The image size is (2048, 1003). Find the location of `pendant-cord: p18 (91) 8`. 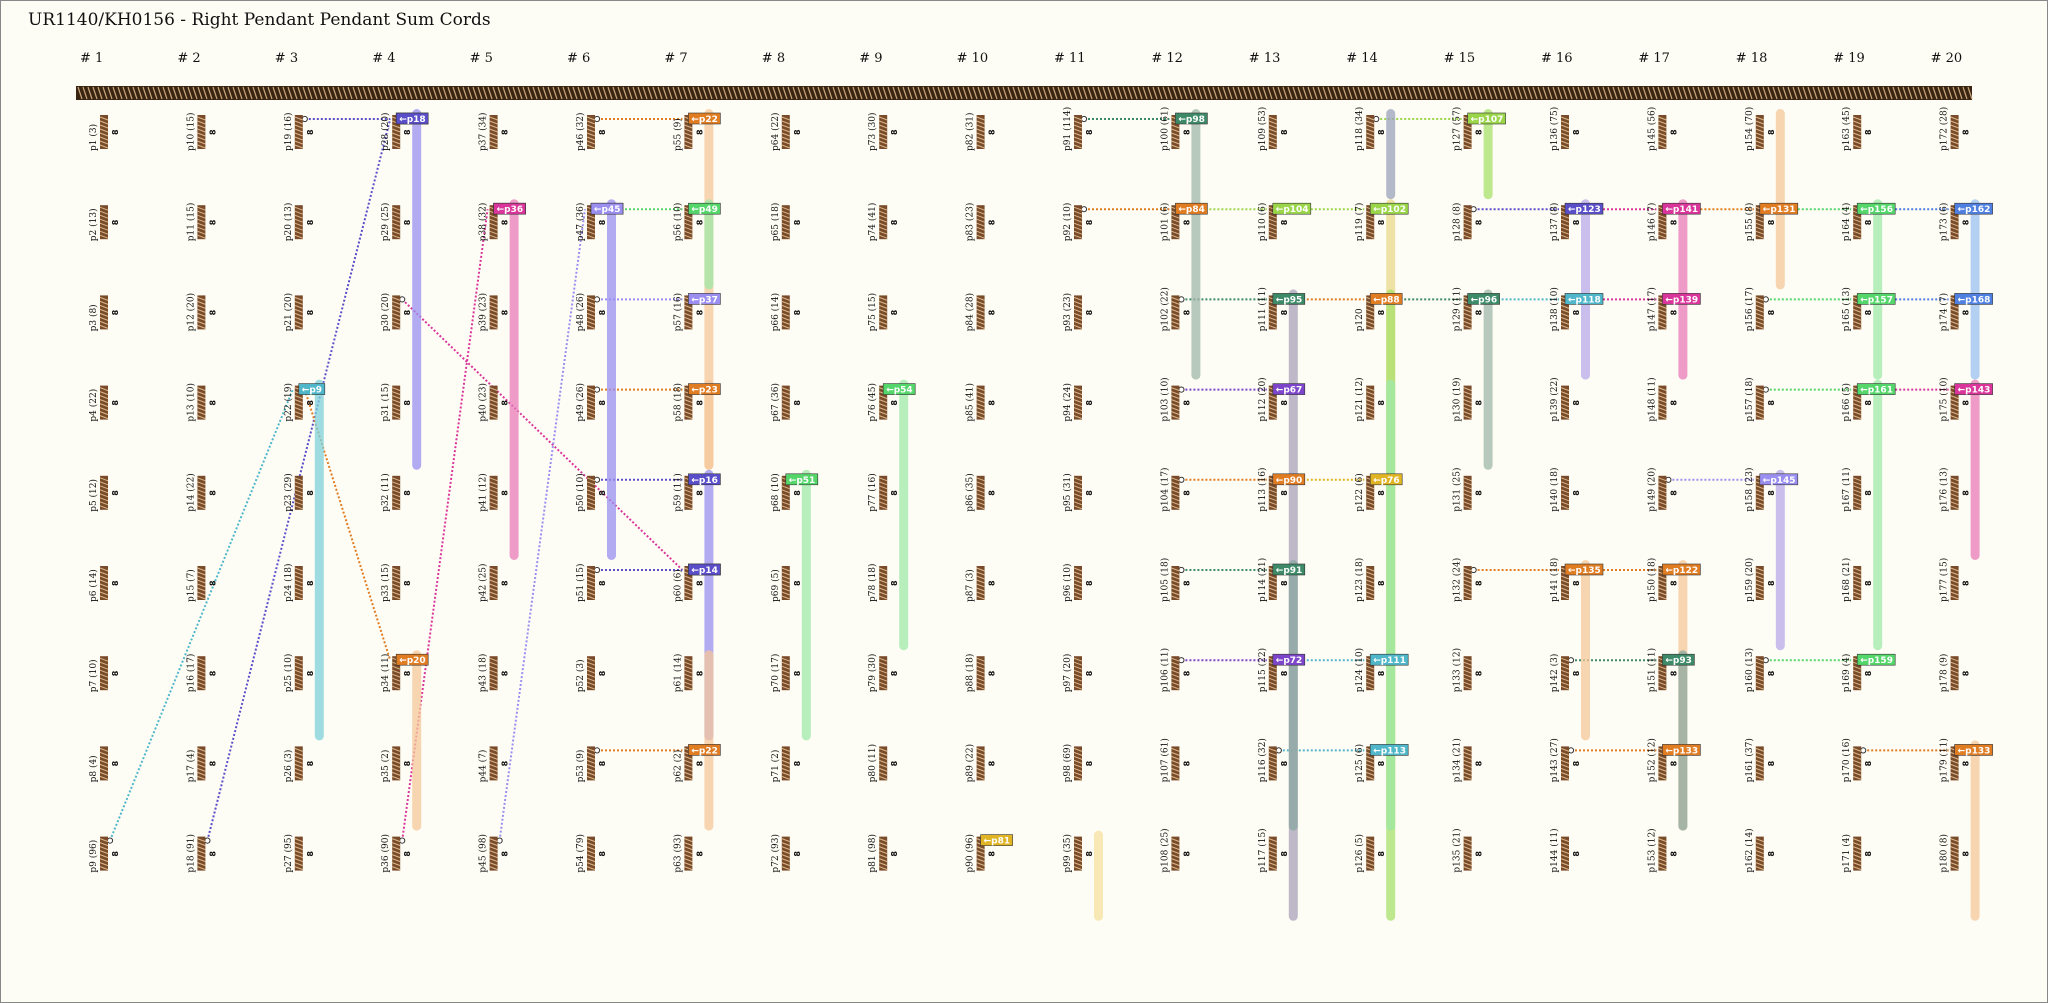

pendant-cord: p18 (91) 8 is located at coordinates (201, 853).